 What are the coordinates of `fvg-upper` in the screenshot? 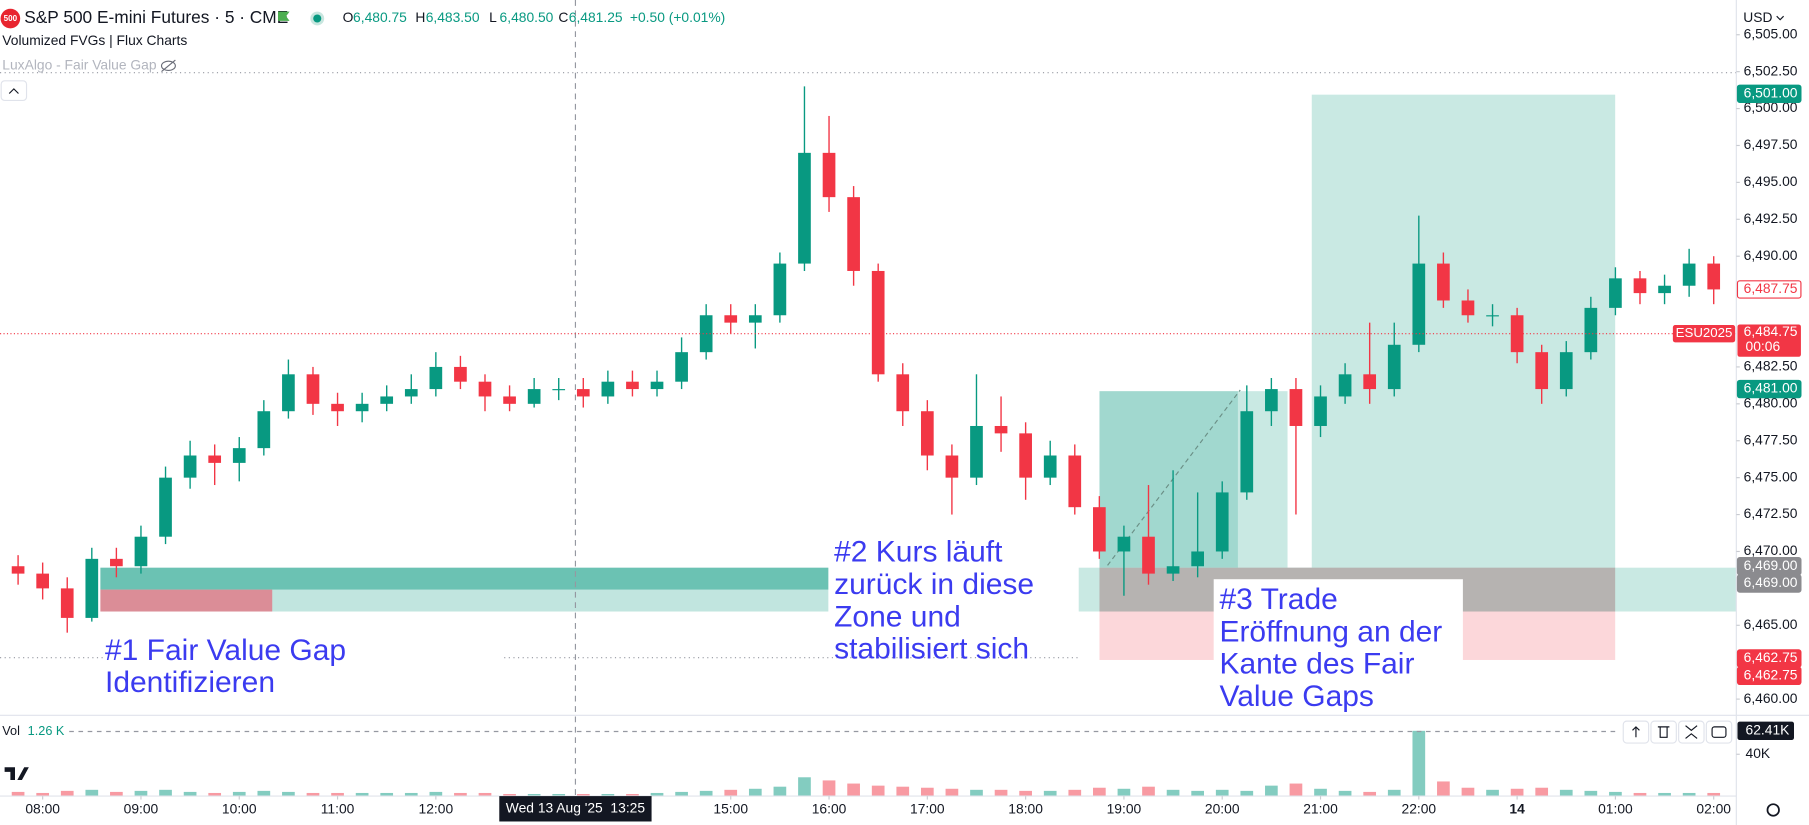 It's located at (464, 578).